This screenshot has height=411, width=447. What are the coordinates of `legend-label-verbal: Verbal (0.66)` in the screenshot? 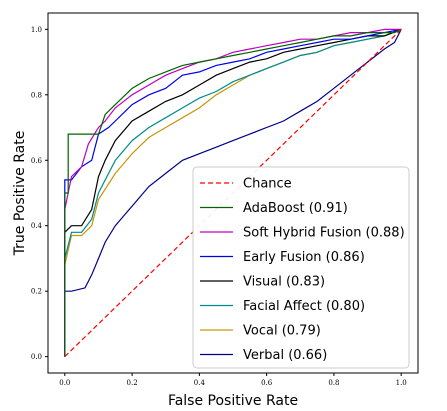 It's located at (285, 355).